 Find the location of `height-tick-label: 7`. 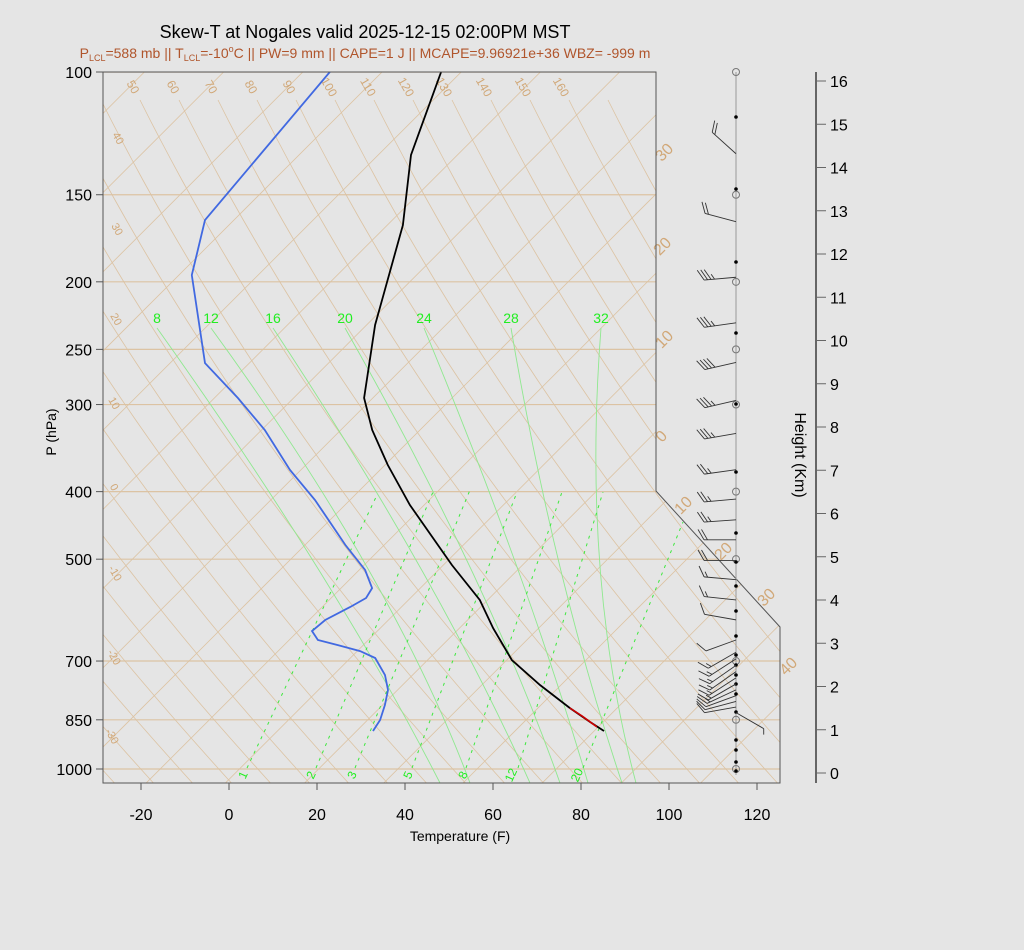

height-tick-label: 7 is located at coordinates (834, 471).